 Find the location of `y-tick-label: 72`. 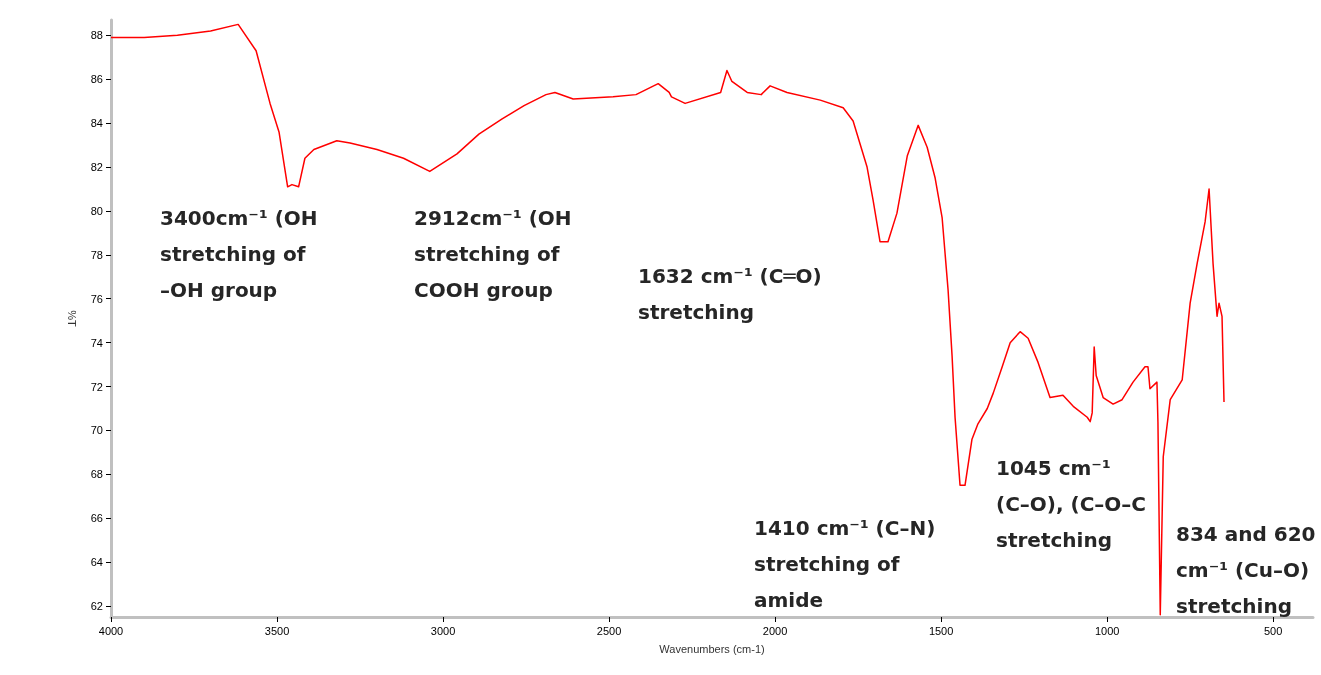

y-tick-label: 72 is located at coordinates (96, 386).